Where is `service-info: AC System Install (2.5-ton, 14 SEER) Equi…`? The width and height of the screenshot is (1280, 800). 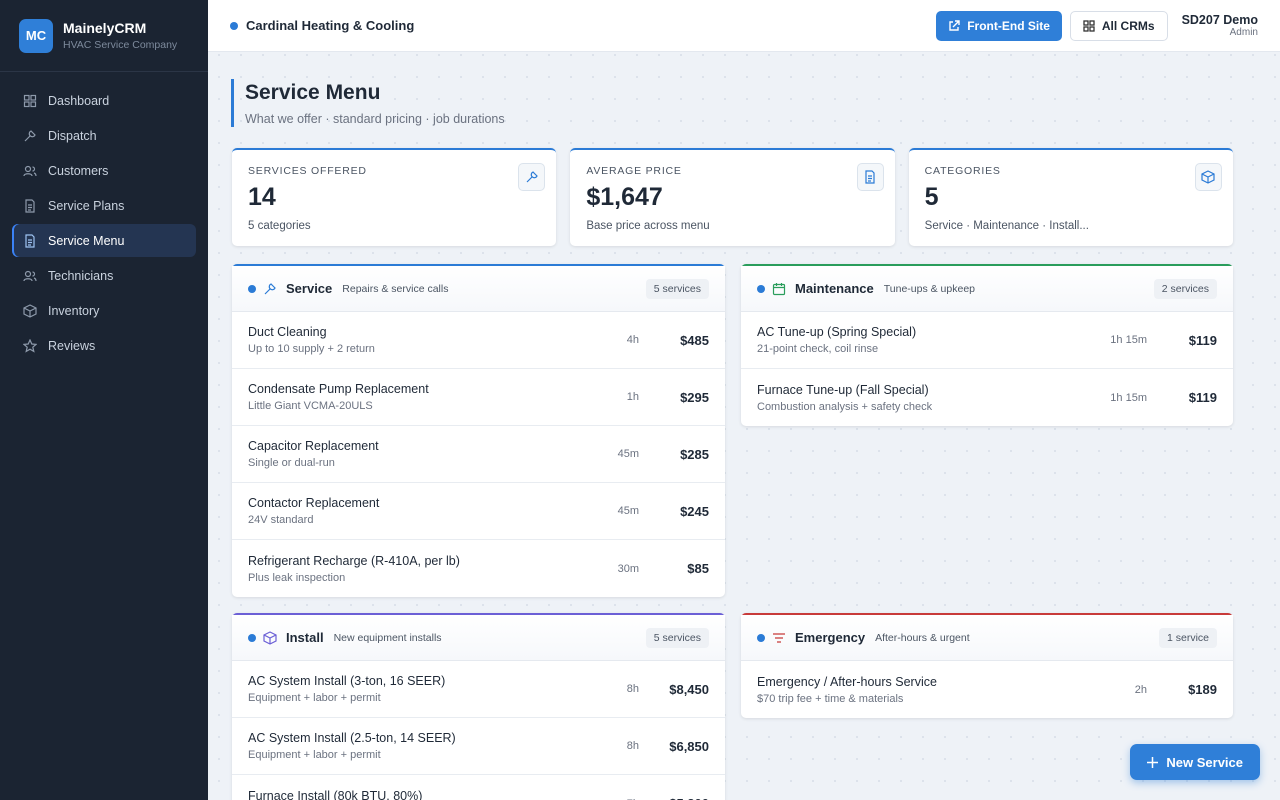
service-info: AC System Install (2.5-ton, 14 SEER) Equi… is located at coordinates (437, 746).